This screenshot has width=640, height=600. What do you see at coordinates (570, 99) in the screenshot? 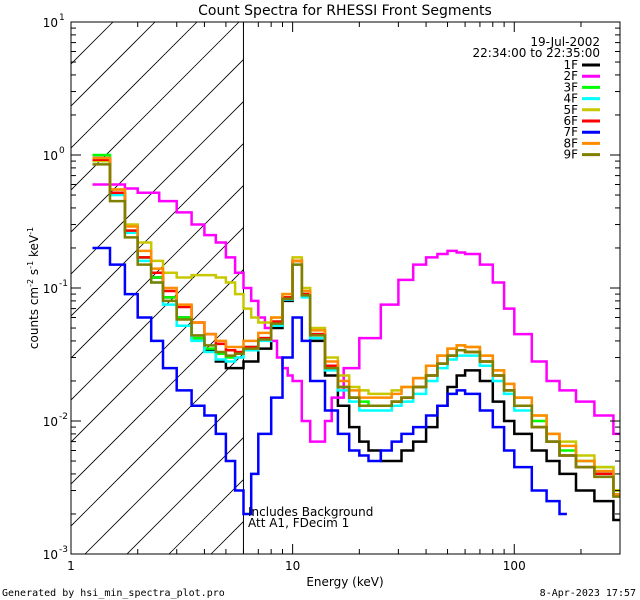
I see `legend-label-4f: 4F` at bounding box center [570, 99].